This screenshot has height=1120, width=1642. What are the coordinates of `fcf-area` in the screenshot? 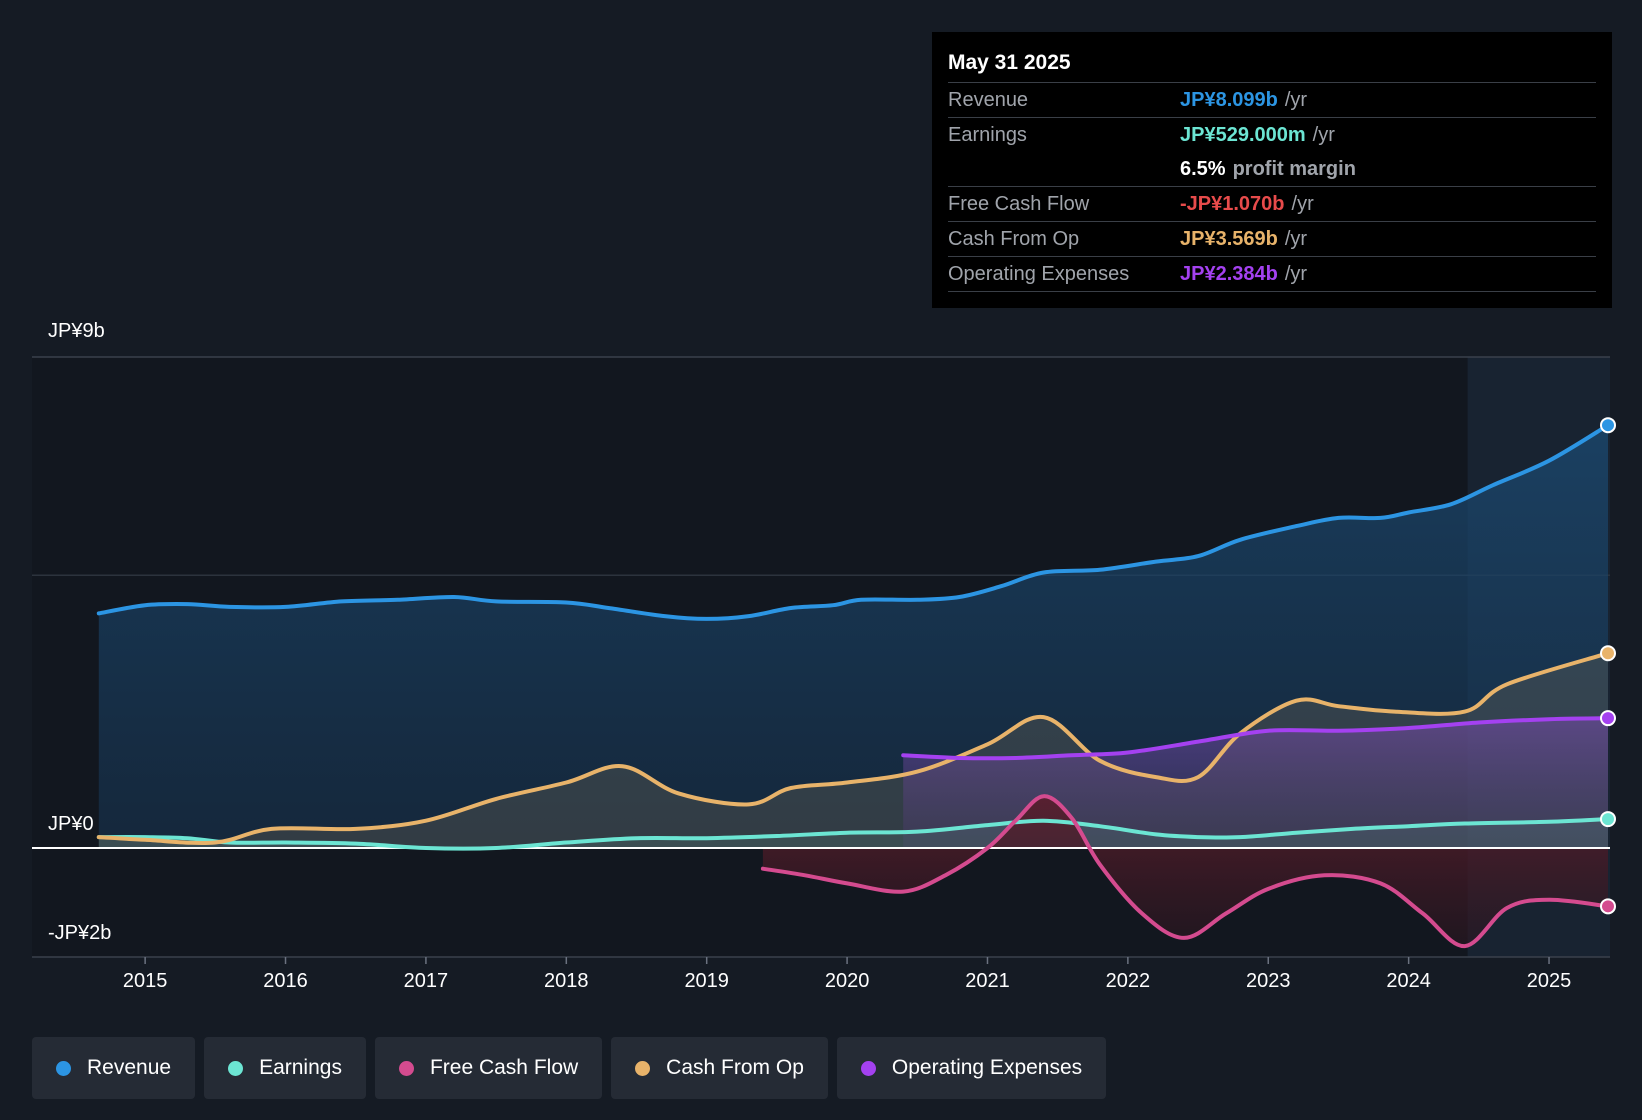 It's located at (1185, 871).